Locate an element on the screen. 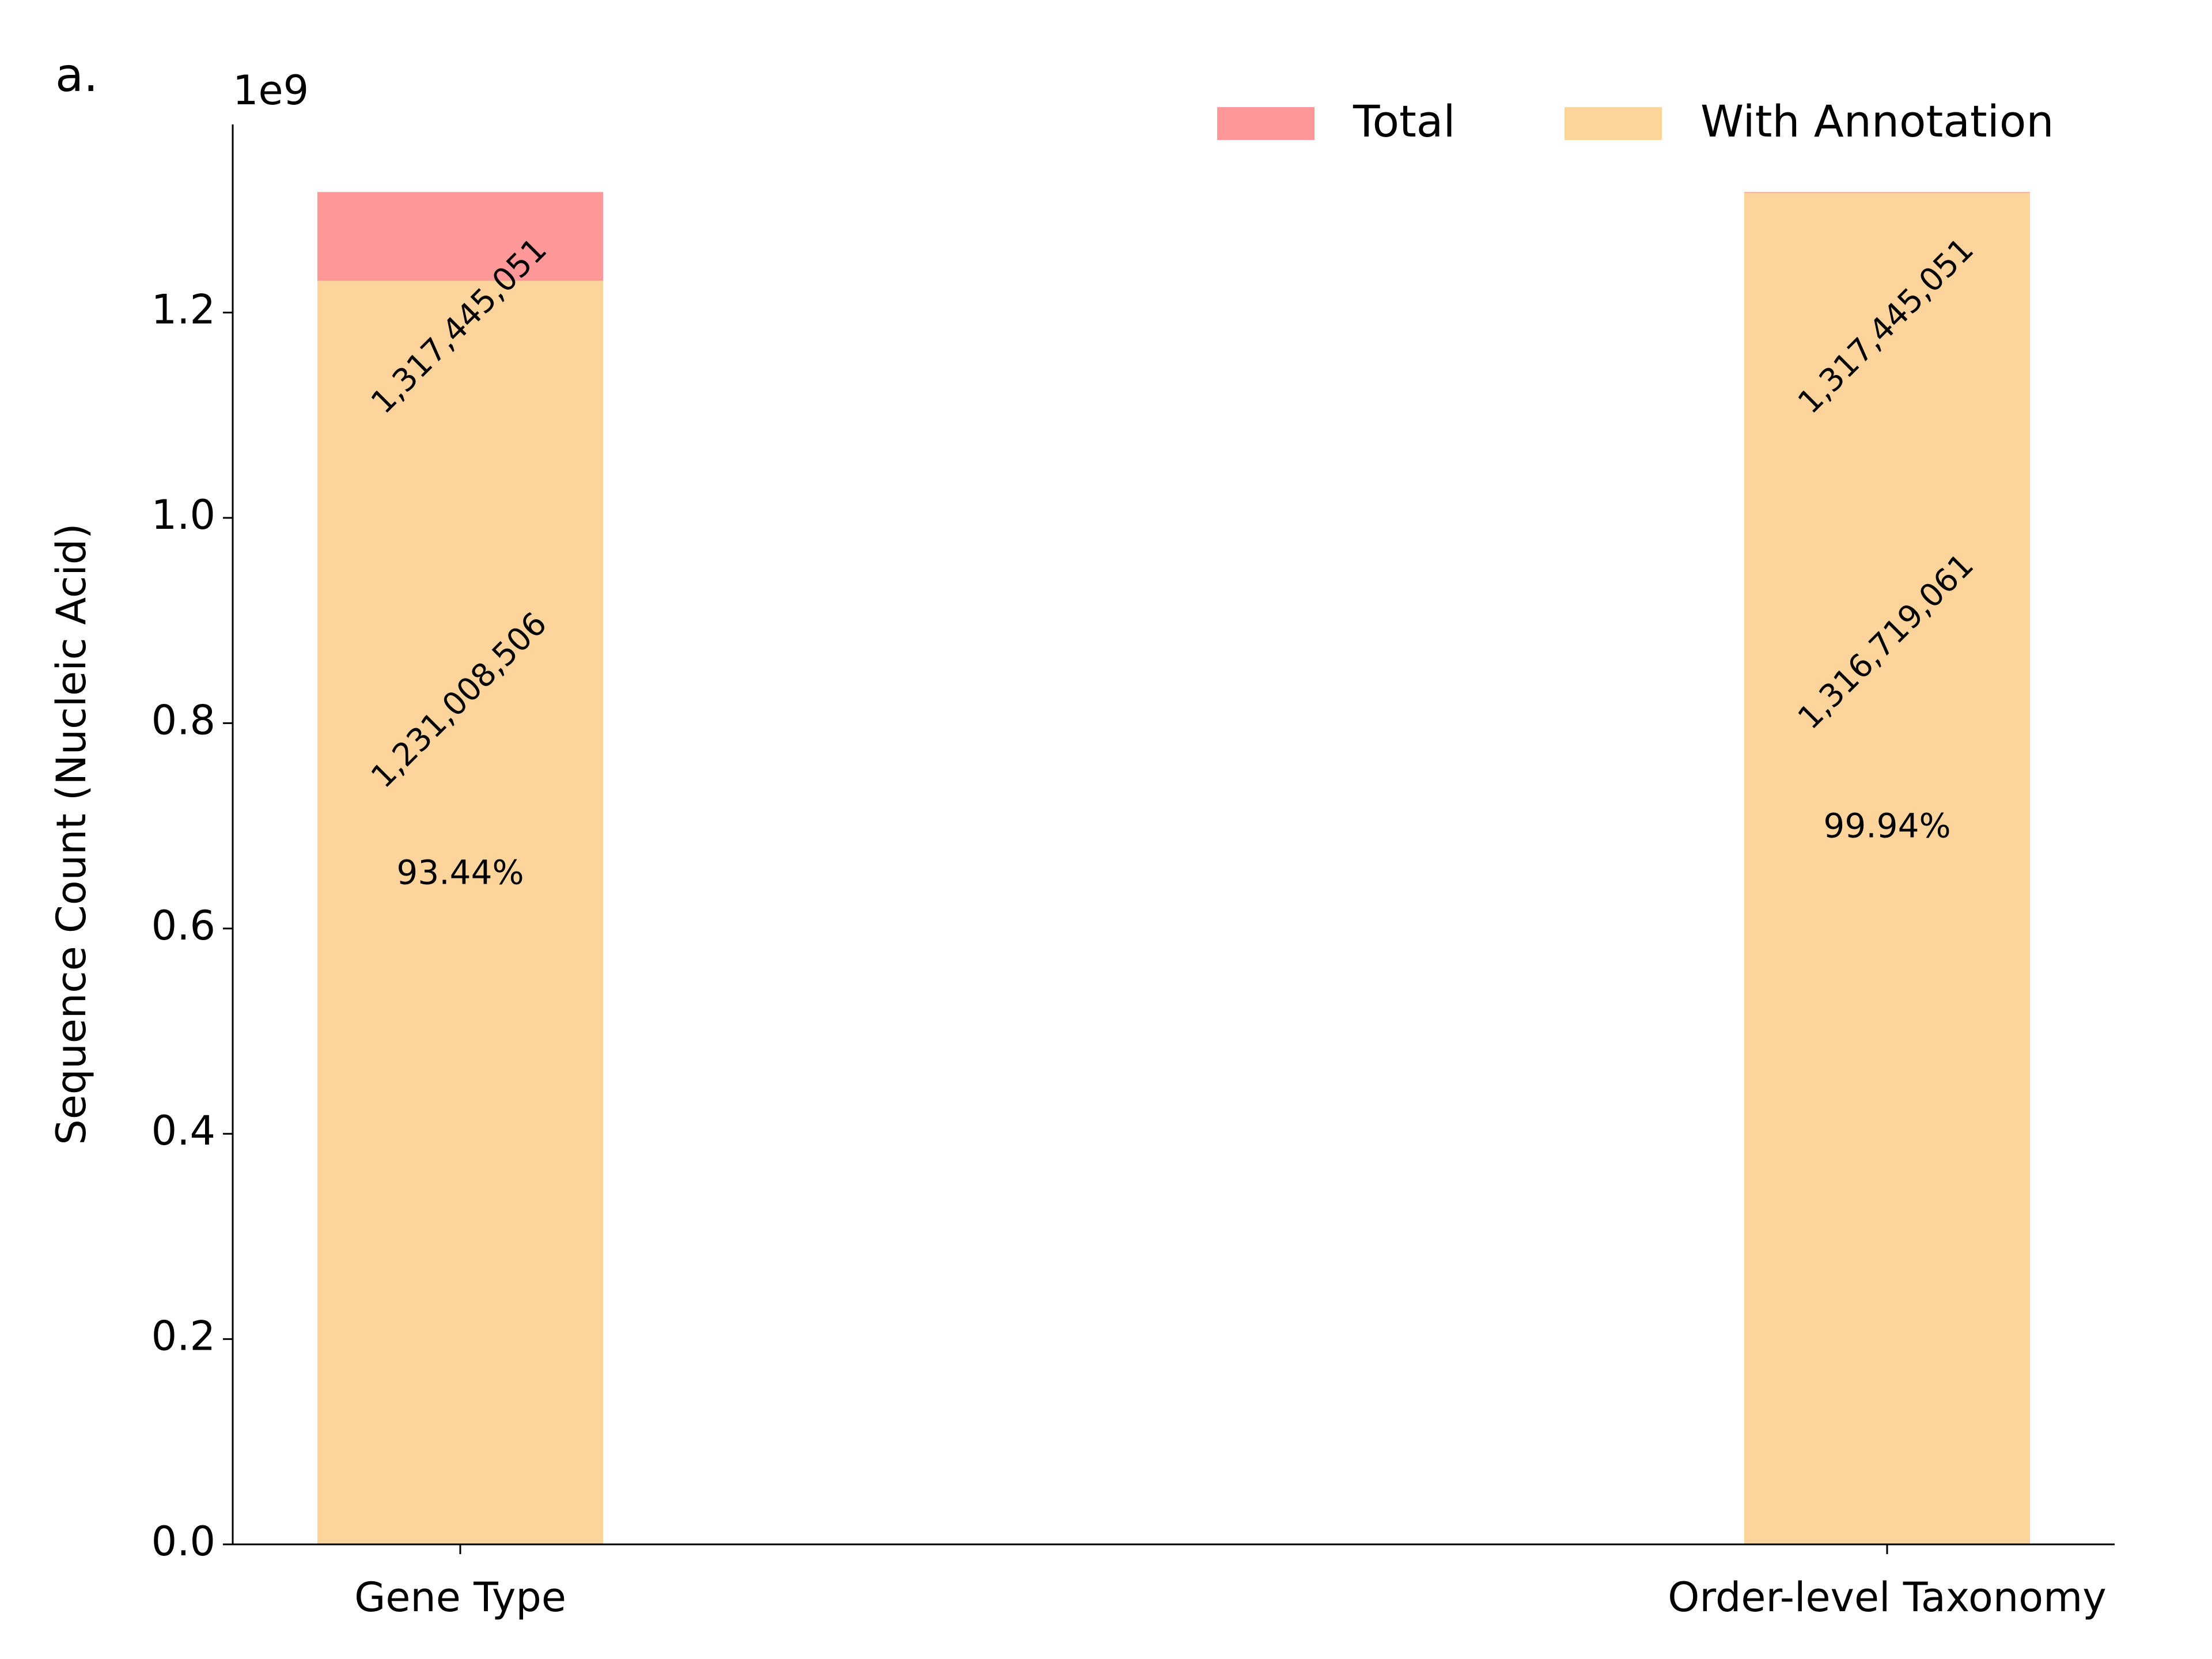 The image size is (2212, 1659). percent-label: 99.94% is located at coordinates (1886, 826).